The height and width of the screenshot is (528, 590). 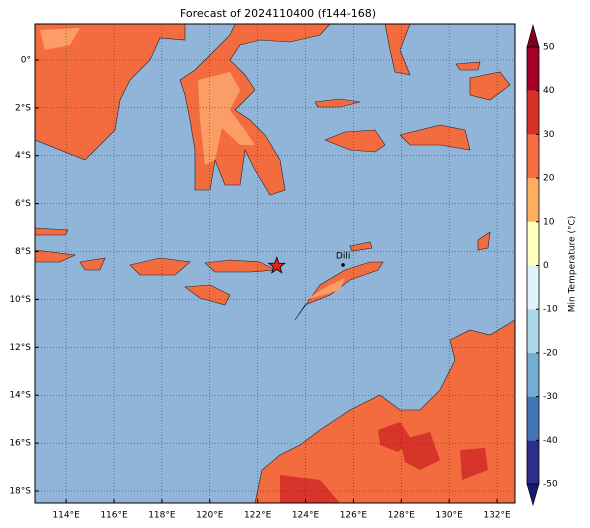 What do you see at coordinates (546, 266) in the screenshot?
I see `colorbar-tick-label: 0` at bounding box center [546, 266].